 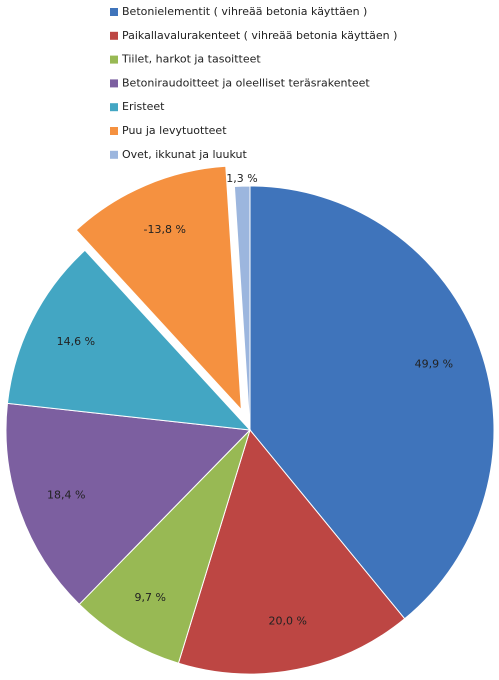 What do you see at coordinates (174, 130) in the screenshot?
I see `legend-label: Puu ja levytuotteet` at bounding box center [174, 130].